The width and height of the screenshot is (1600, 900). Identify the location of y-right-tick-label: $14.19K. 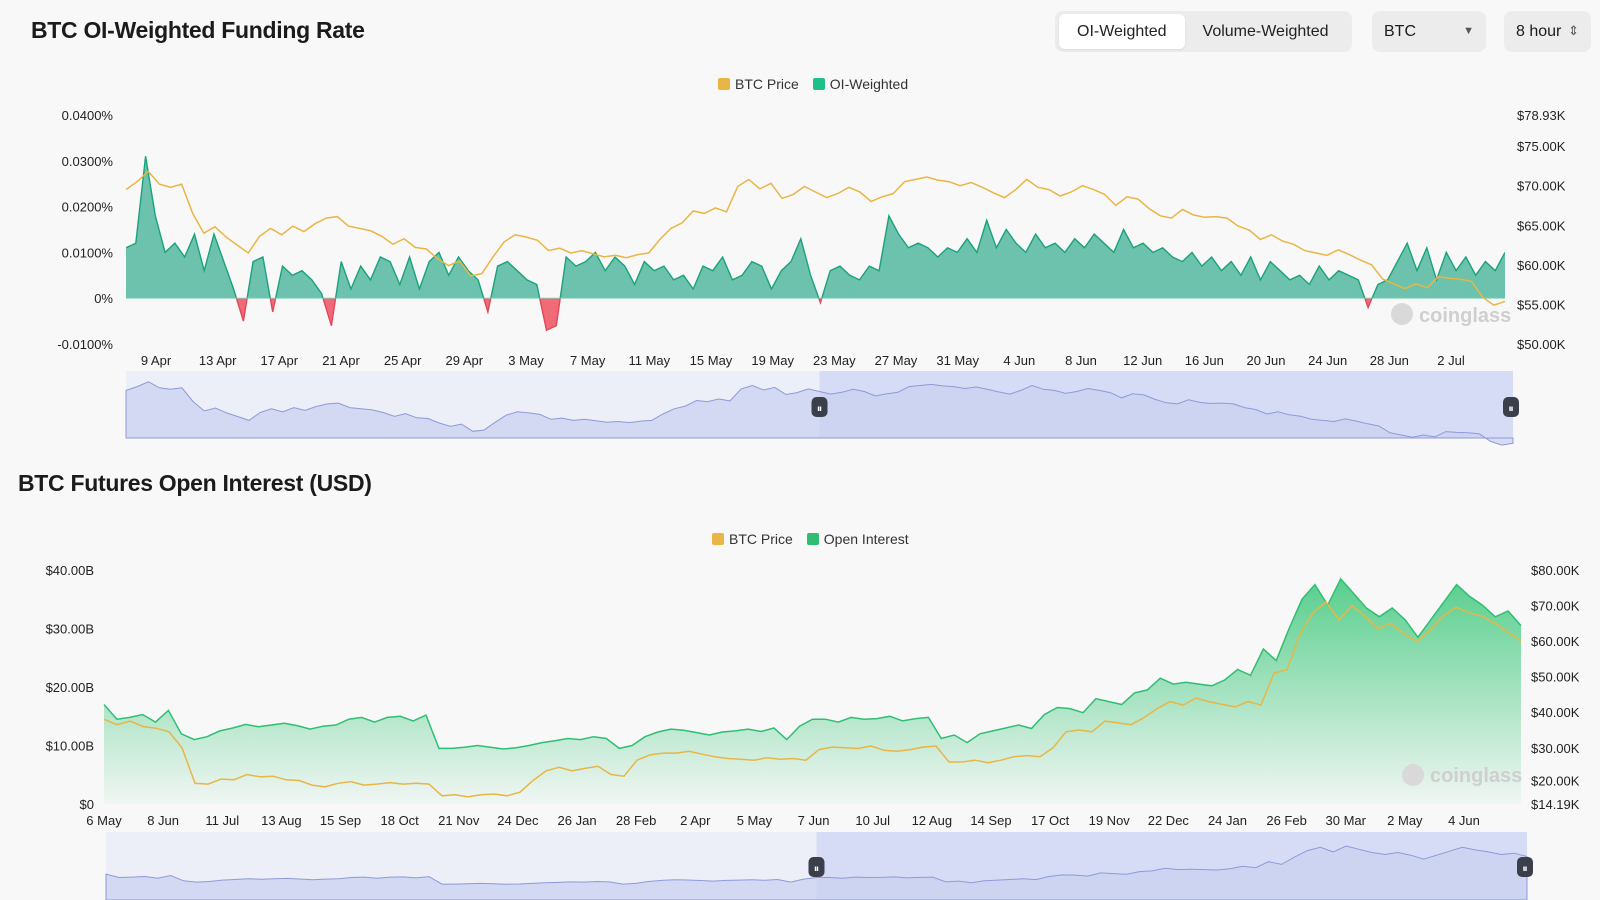
(1555, 804).